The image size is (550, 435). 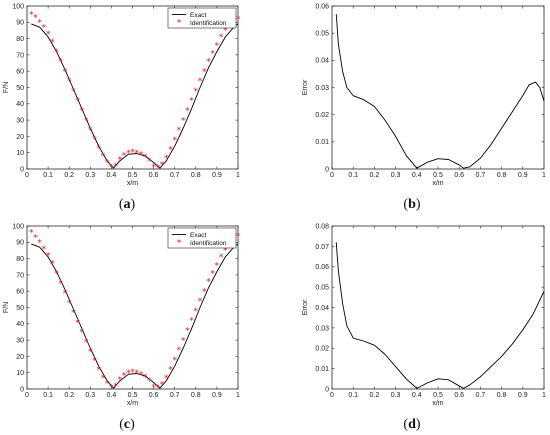 I want to click on y-tick-label: 0.04, so click(x=322, y=61).